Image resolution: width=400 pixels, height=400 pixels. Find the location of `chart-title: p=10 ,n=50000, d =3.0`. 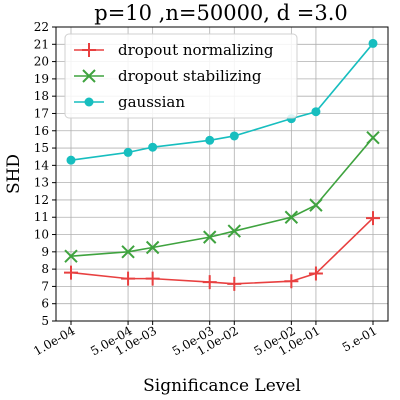

chart-title: p=10 ,n=50000, d =3.0 is located at coordinates (221, 13).